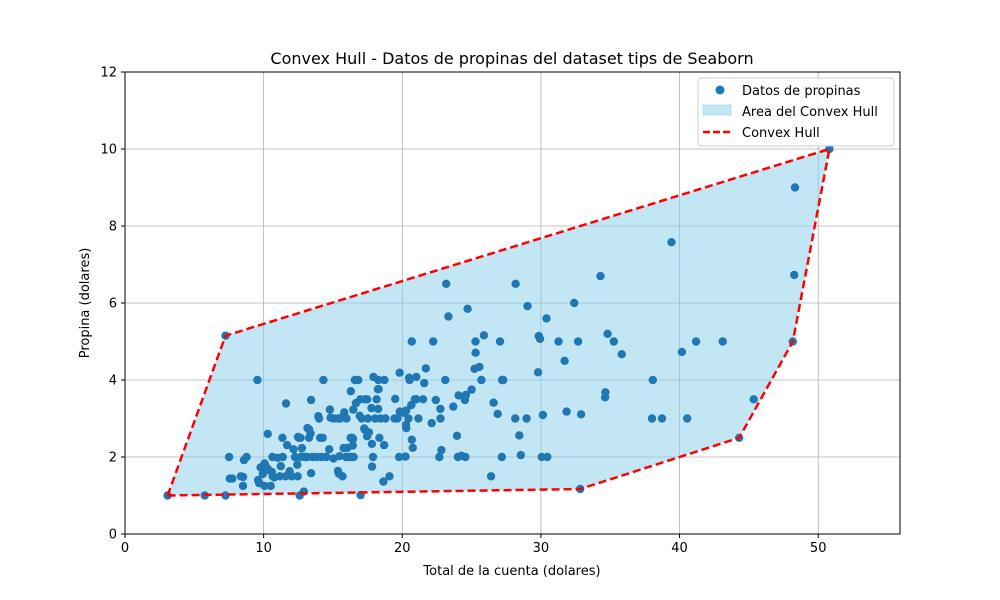 This screenshot has height=600, width=1000. I want to click on y-tick-label: 0, so click(113, 535).